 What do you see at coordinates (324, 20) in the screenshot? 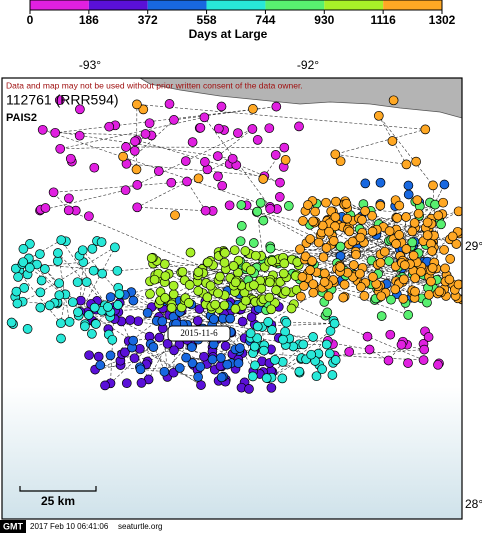
I see `colorbar-tick-label: 930` at bounding box center [324, 20].